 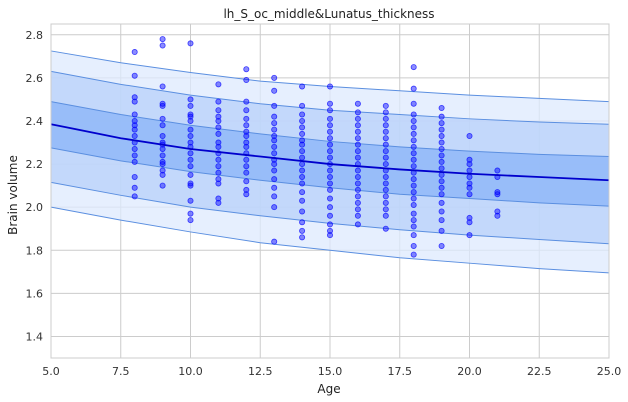 What do you see at coordinates (330, 129) in the screenshot?
I see `band-inner-upper-edge` at bounding box center [330, 129].